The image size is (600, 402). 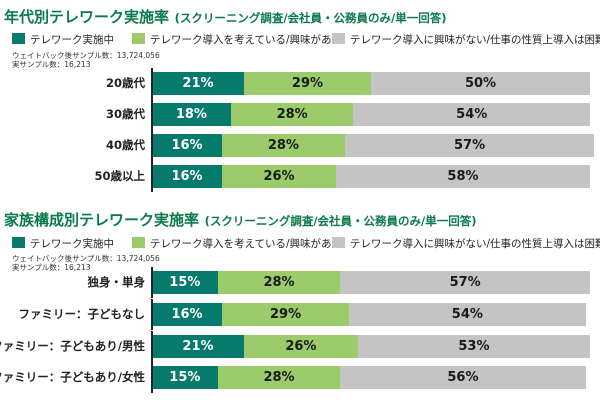 I want to click on bar-row: 50歳以上 16% 26% 58%, so click(x=300, y=176).